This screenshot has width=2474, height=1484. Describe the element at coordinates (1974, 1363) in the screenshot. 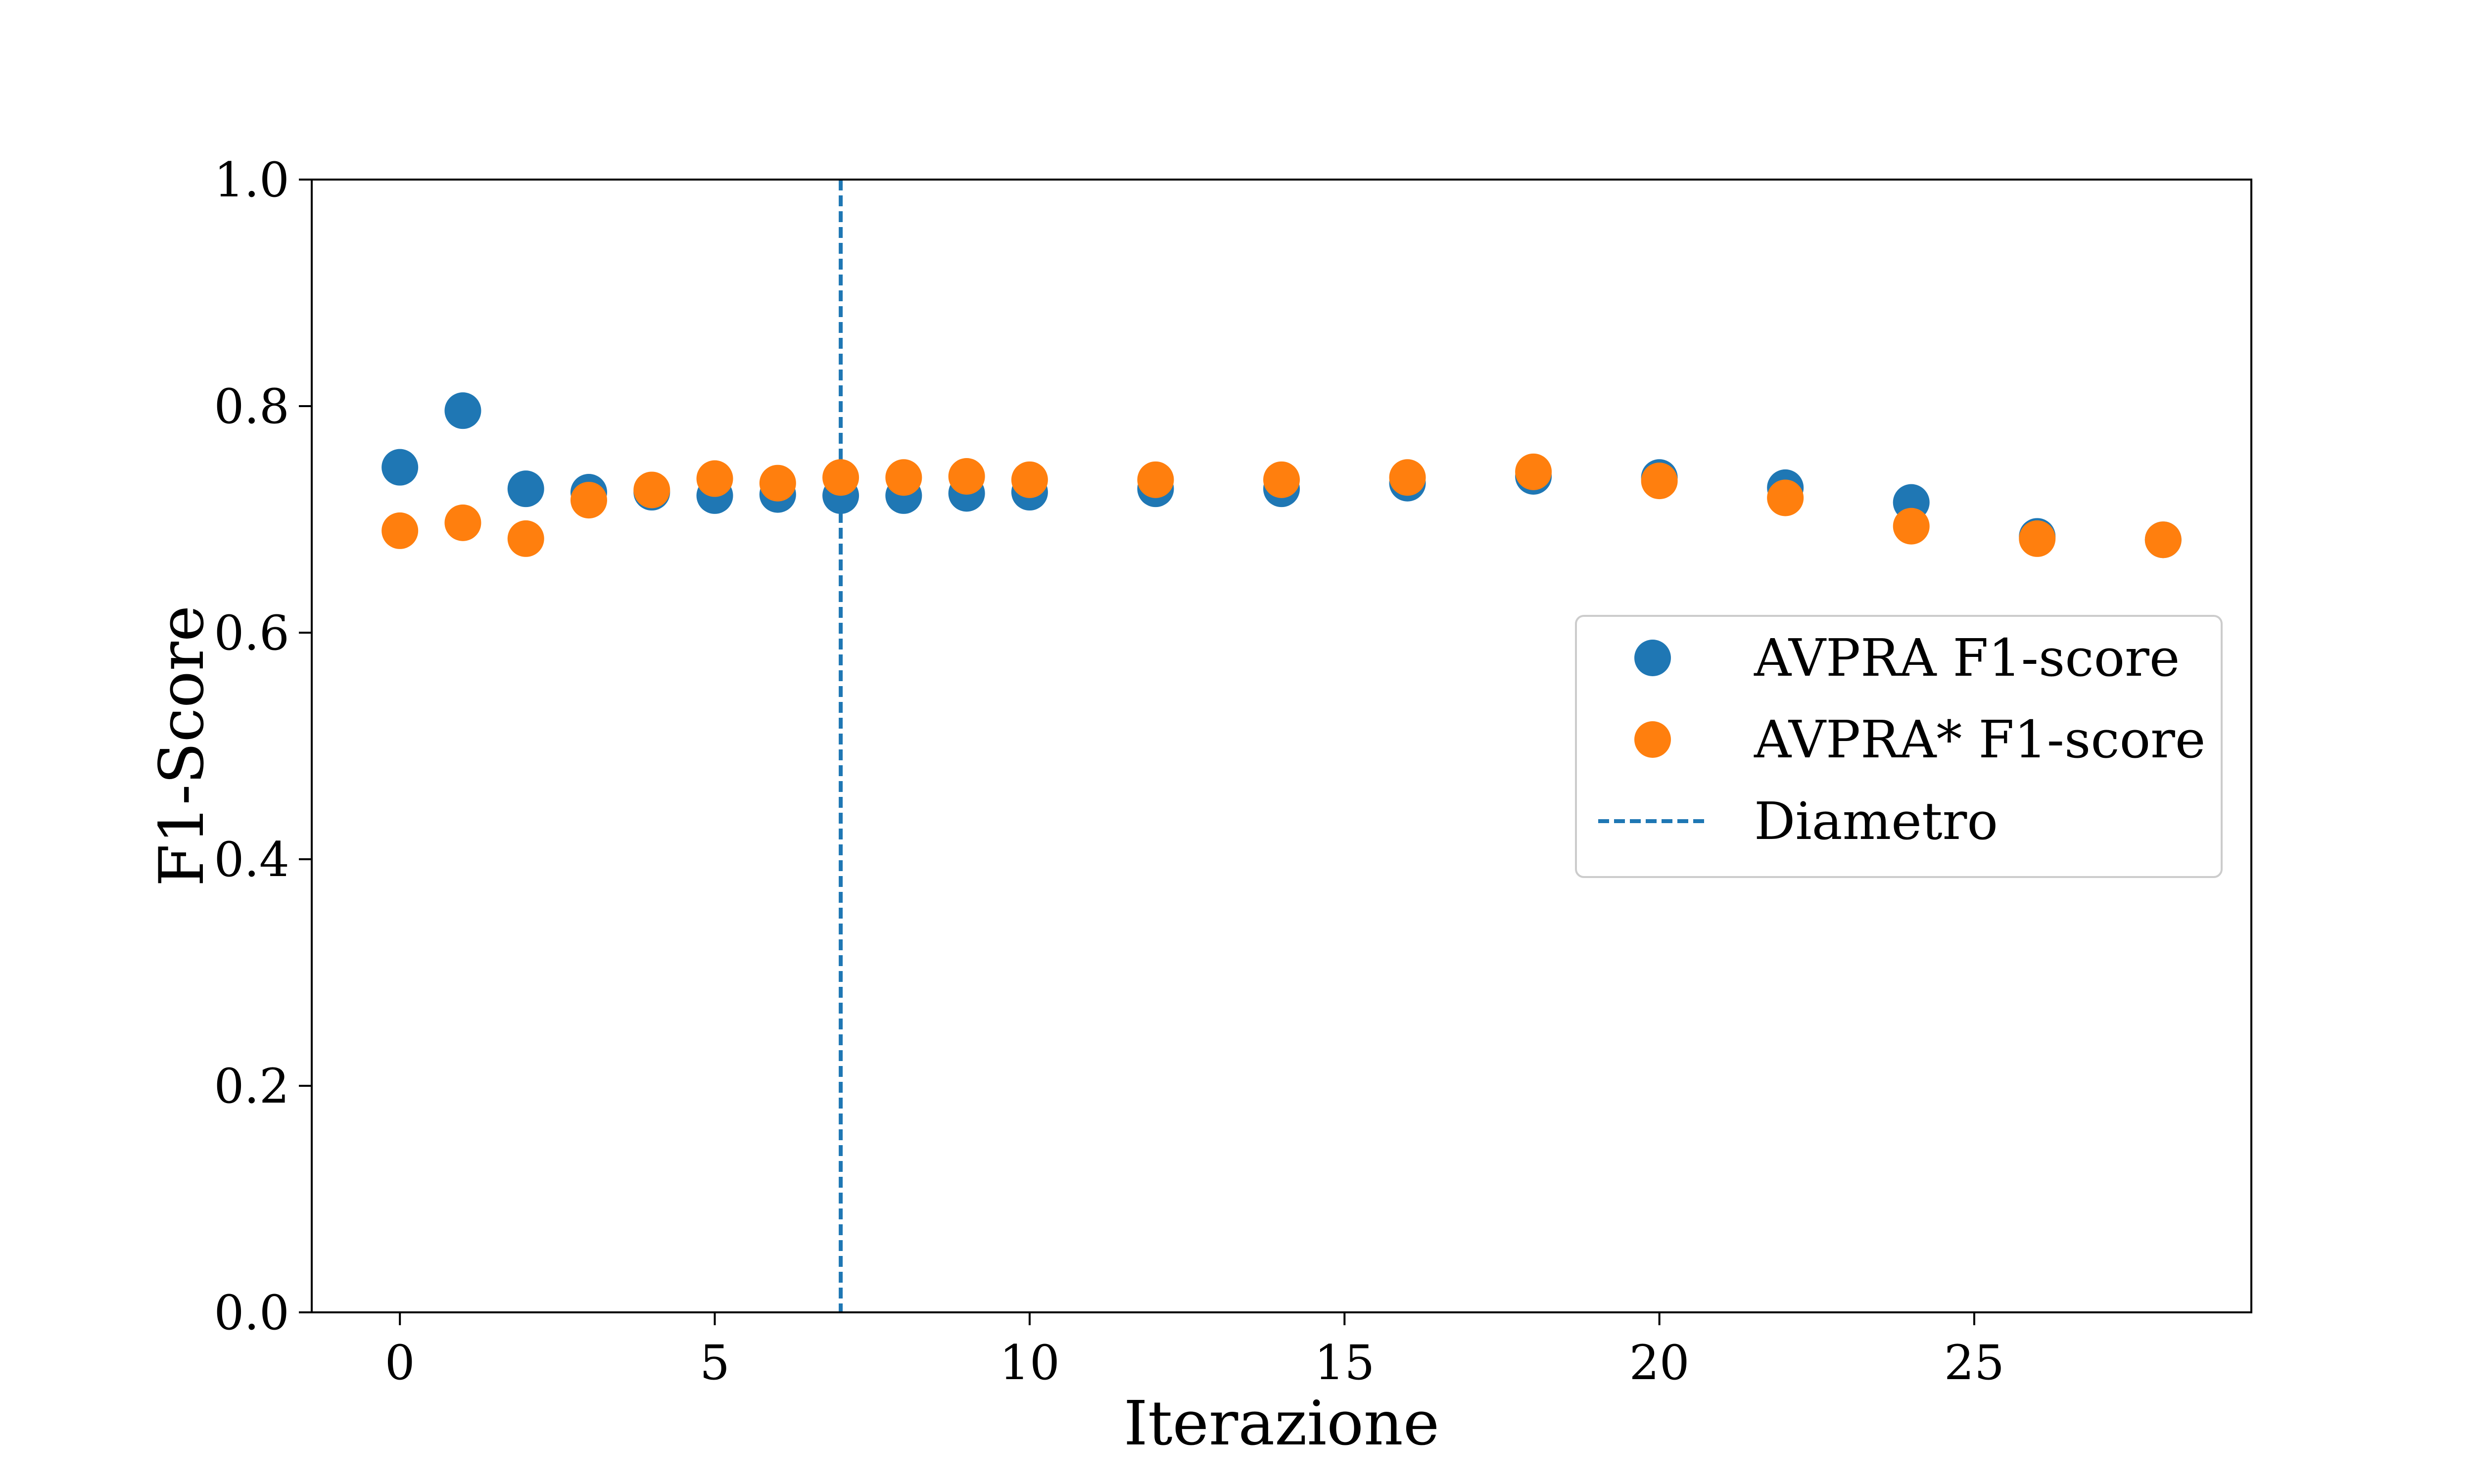

I see `x-tick-label: 25` at that location.